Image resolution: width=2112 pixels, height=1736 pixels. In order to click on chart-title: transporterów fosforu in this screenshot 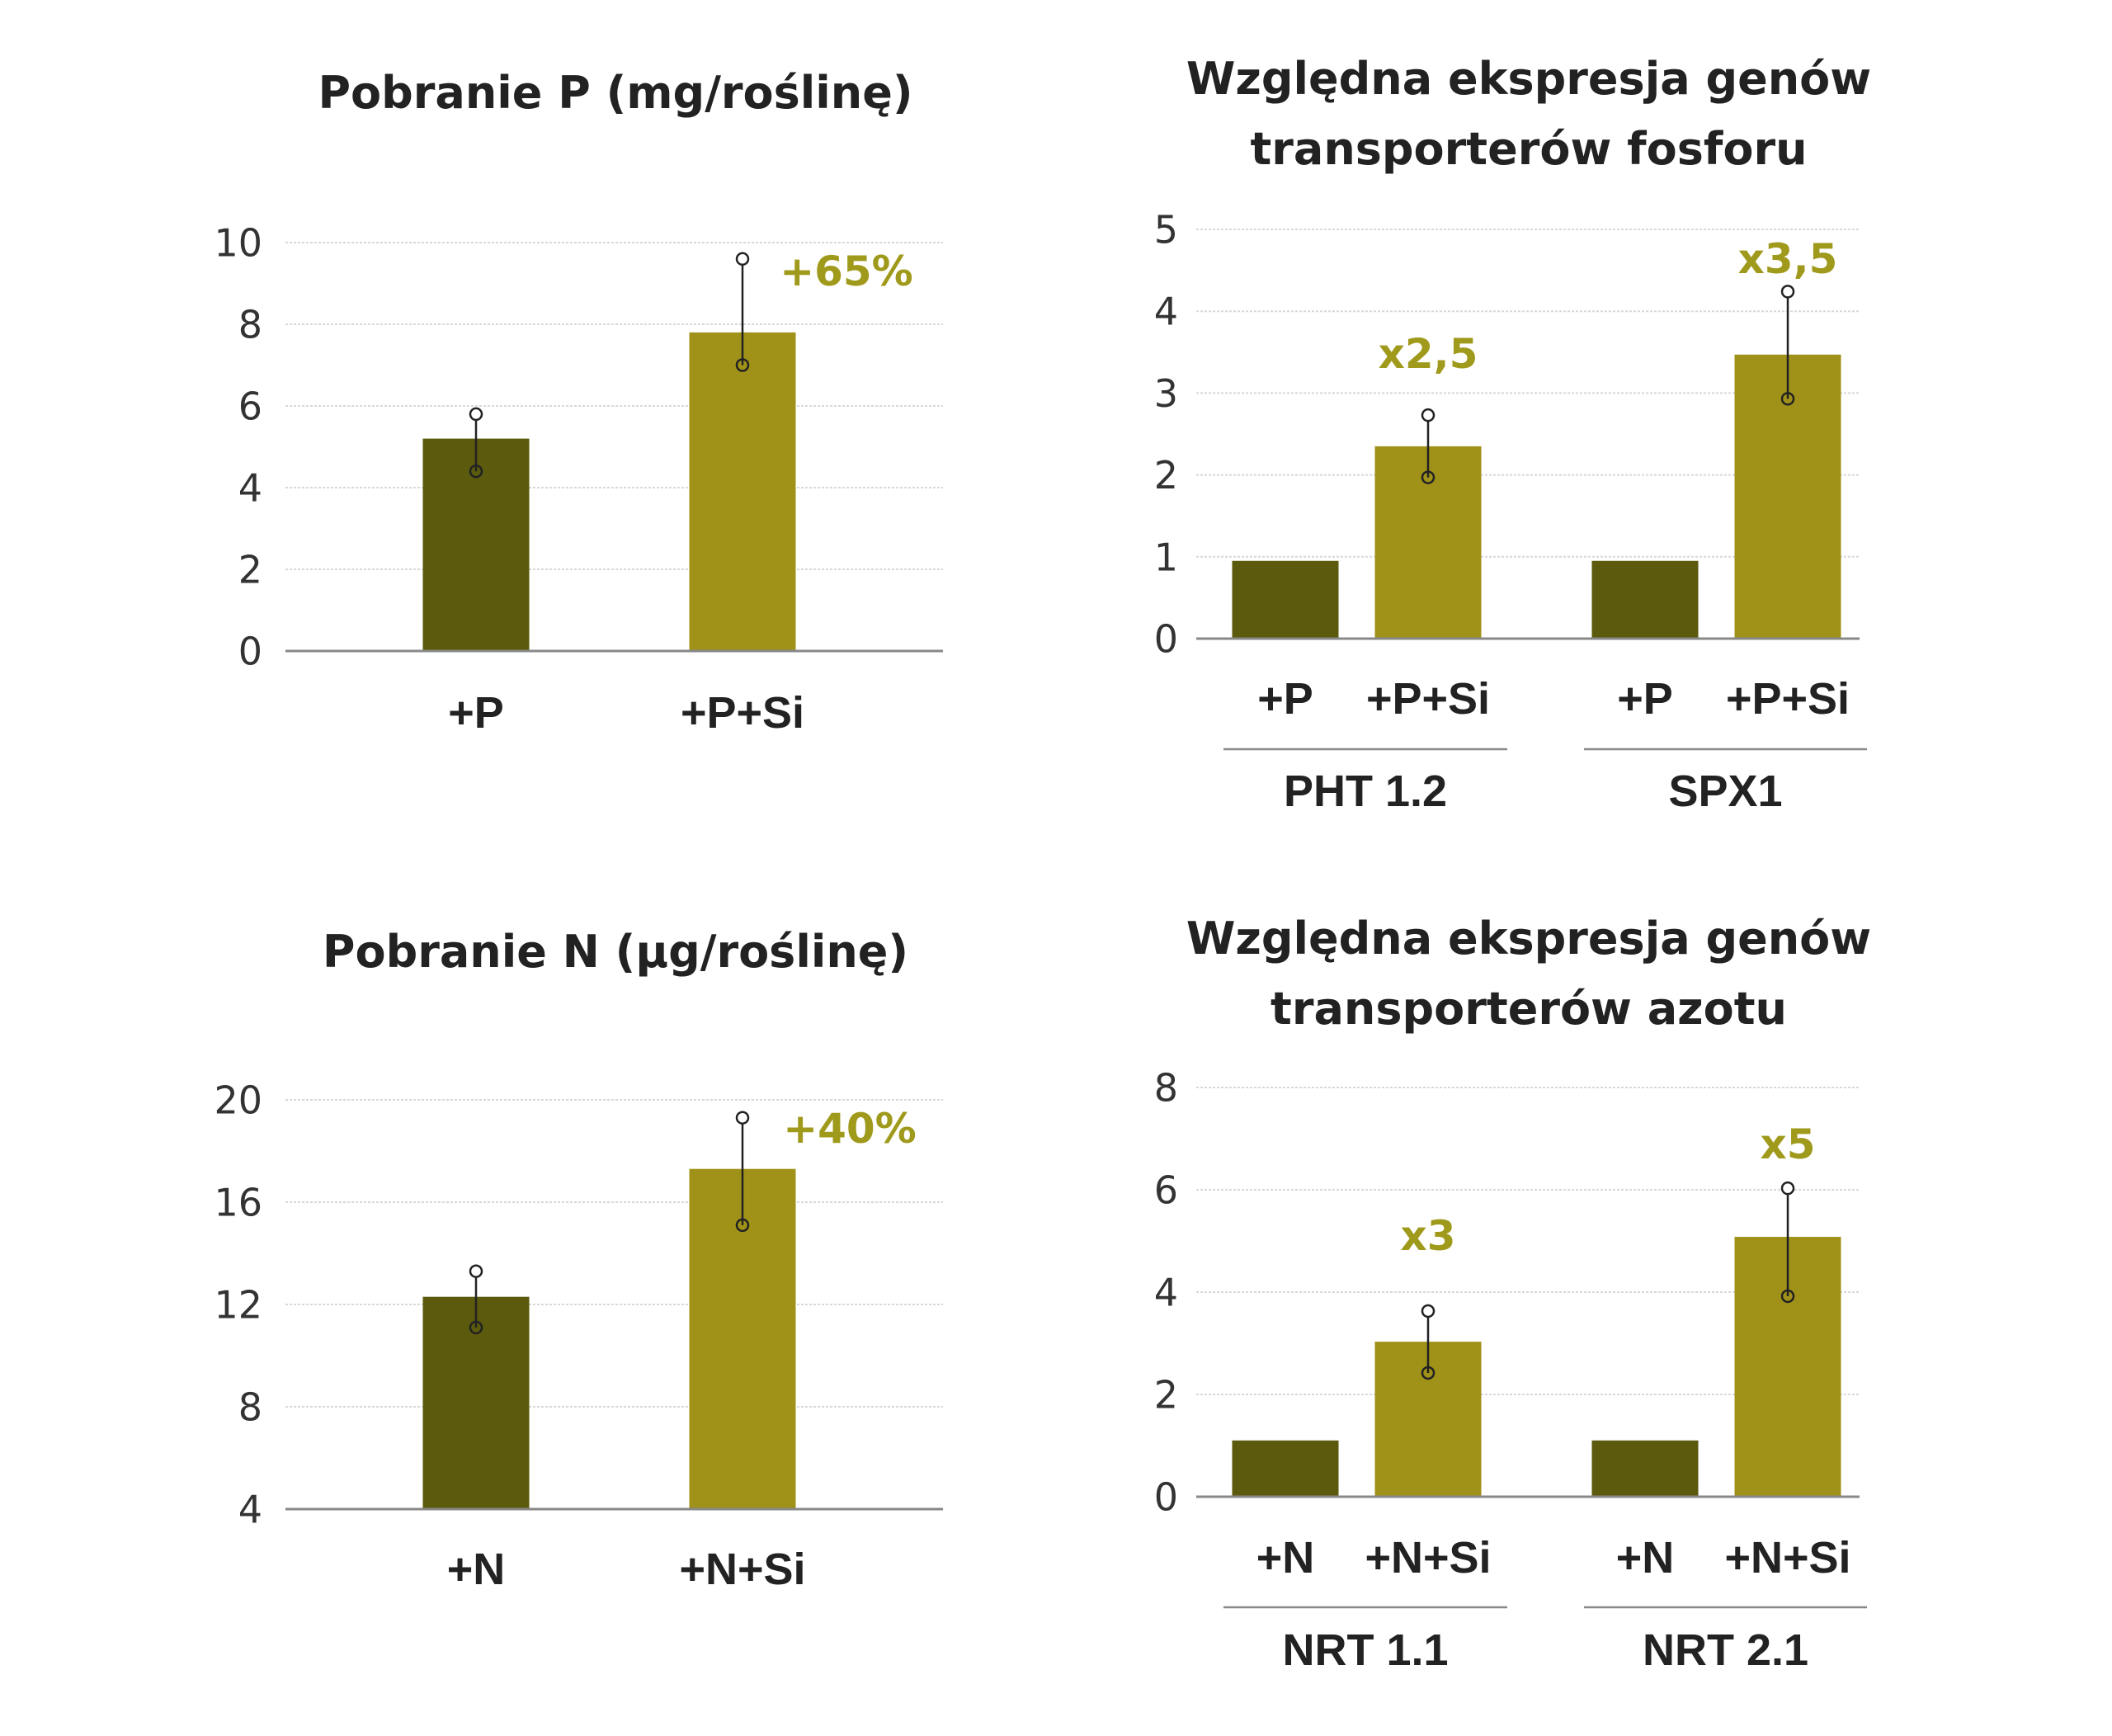, I will do `click(1528, 149)`.